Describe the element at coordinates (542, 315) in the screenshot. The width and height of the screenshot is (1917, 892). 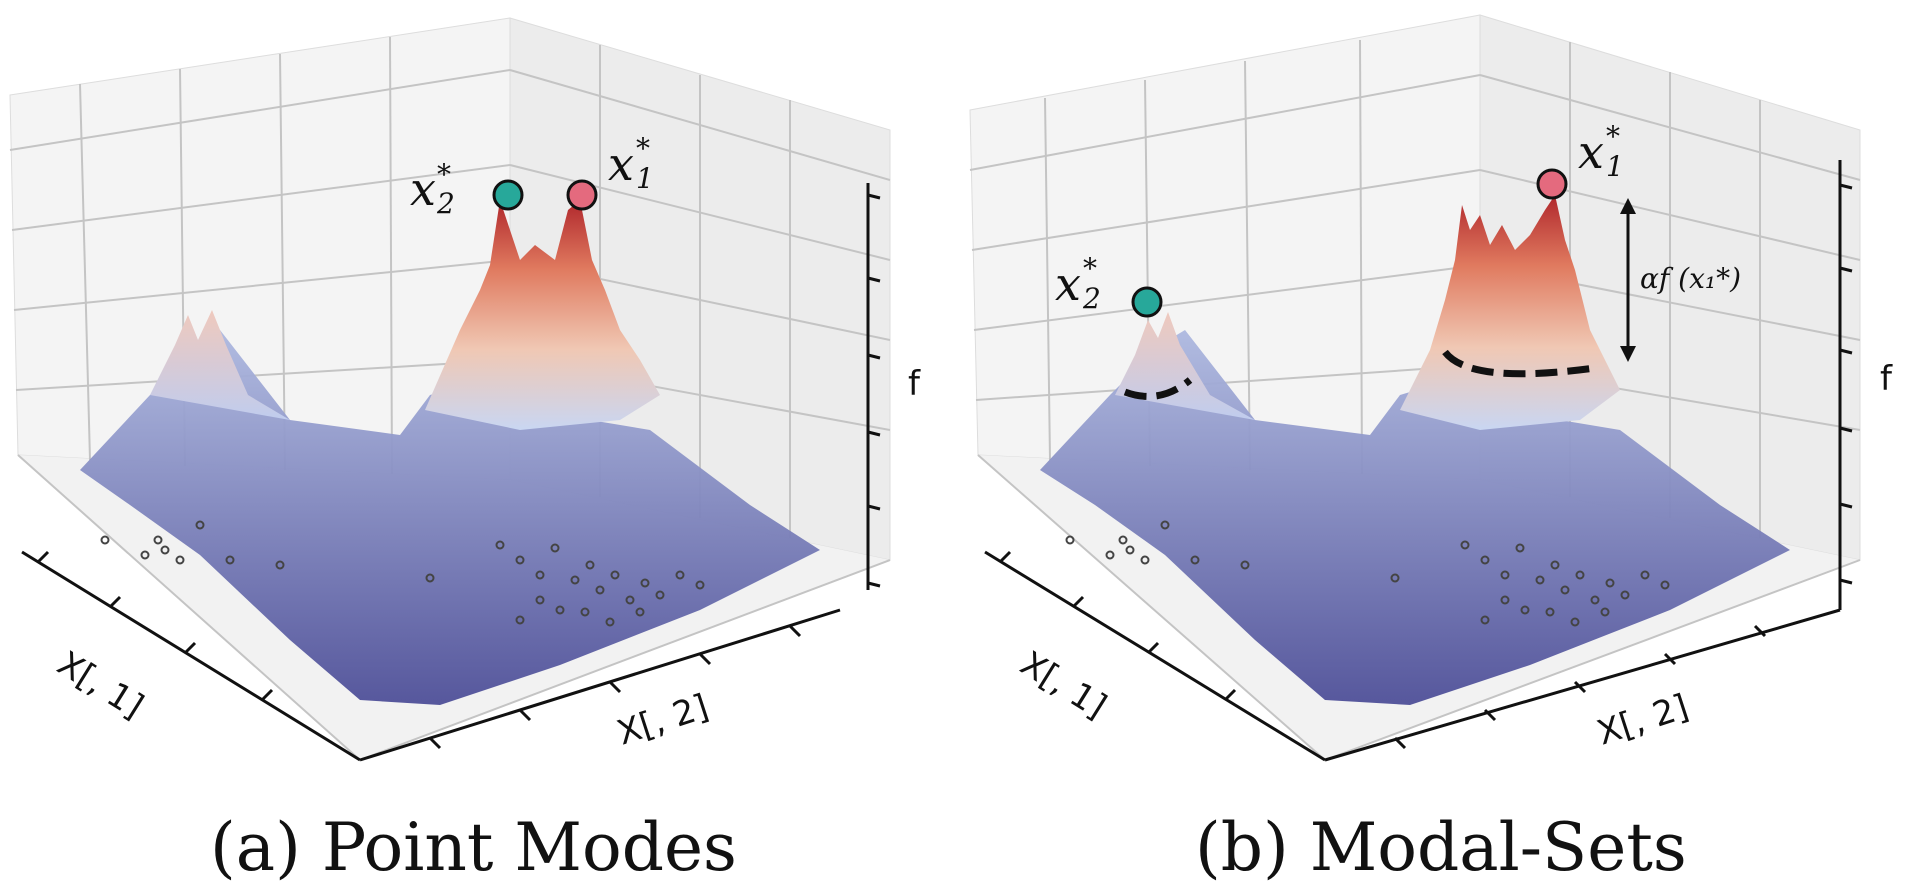
I see `twin-peaks` at that location.